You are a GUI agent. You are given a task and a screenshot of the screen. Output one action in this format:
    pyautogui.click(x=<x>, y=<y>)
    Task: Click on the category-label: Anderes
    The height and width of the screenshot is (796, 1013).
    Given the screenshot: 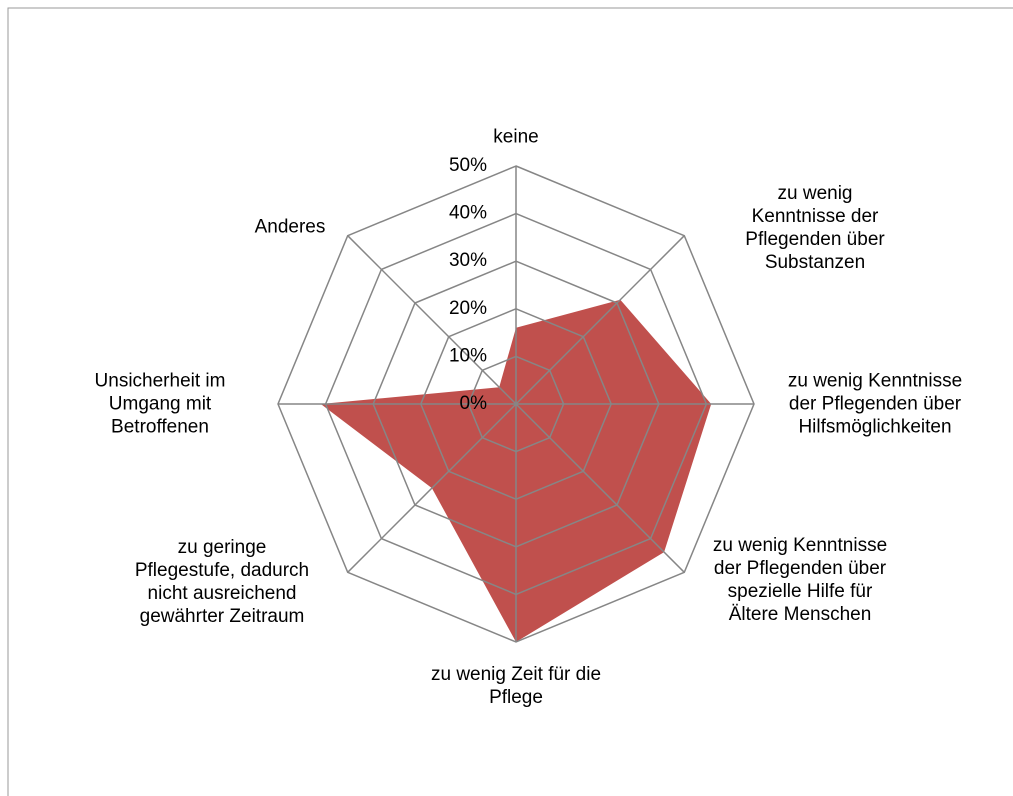 What is the action you would take?
    pyautogui.click(x=290, y=227)
    